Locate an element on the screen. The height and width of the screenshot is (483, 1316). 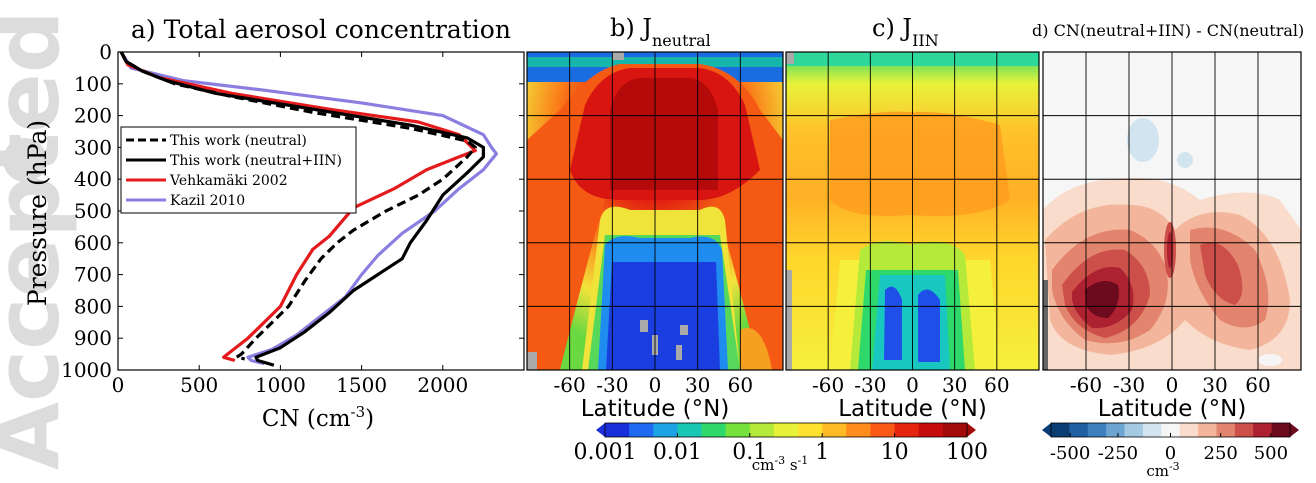
panel-c-grid is located at coordinates (912, 211).